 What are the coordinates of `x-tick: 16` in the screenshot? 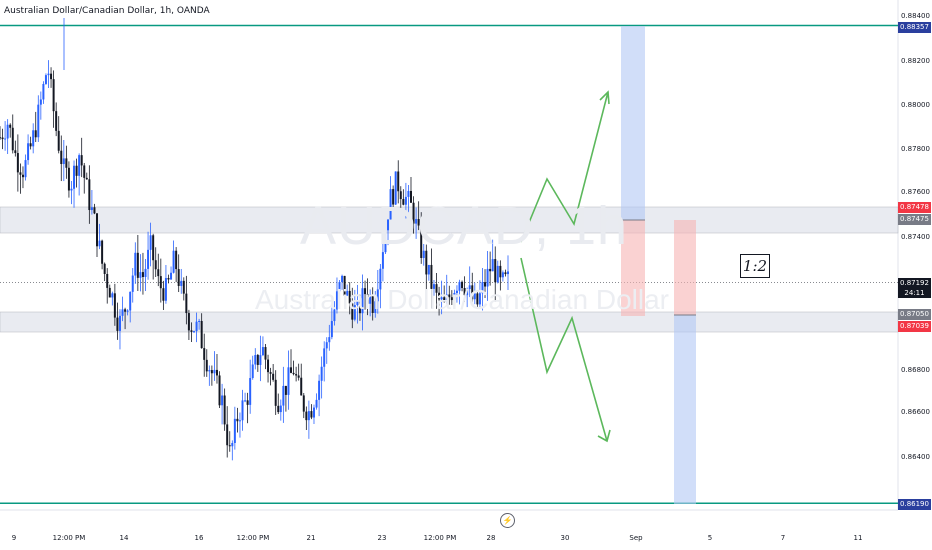 It's located at (199, 538).